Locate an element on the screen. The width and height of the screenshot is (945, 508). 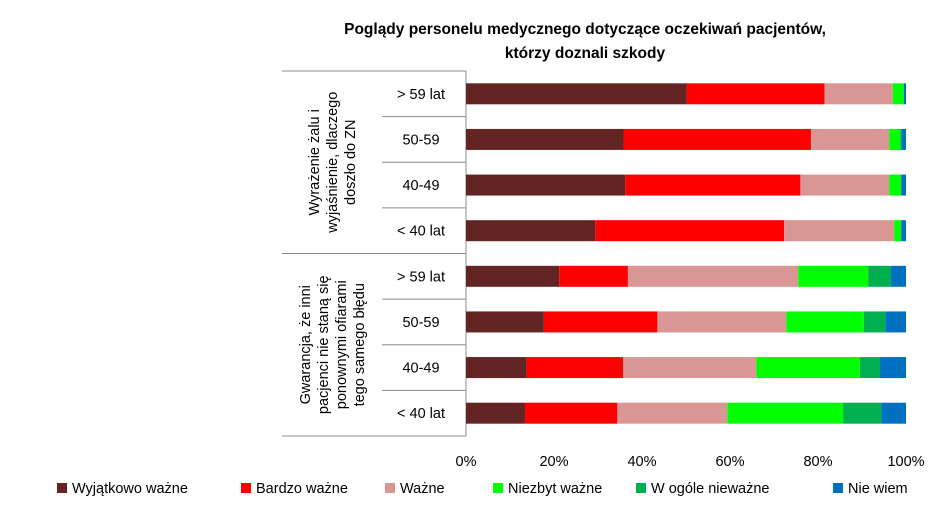
legend-label: Bardzo ważne is located at coordinates (302, 489).